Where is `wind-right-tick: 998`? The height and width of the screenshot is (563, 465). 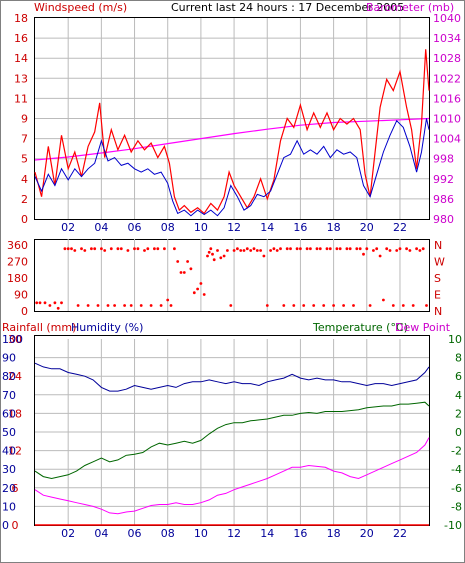 wind-right-tick: 998 is located at coordinates (443, 159).